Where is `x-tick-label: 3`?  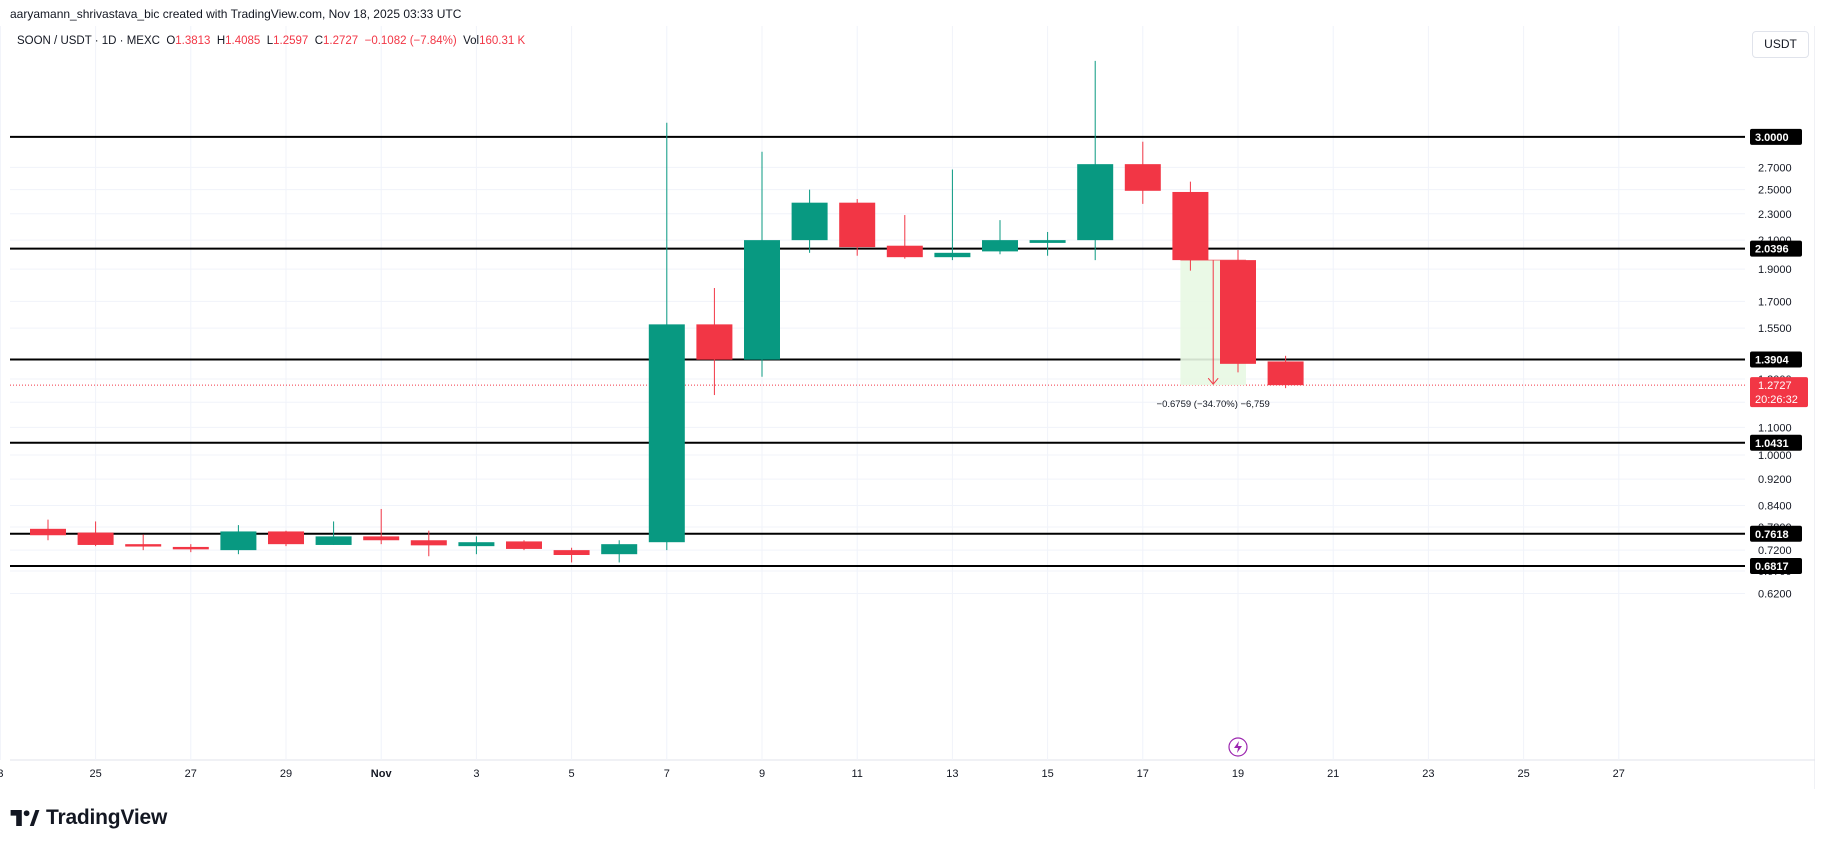 x-tick-label: 3 is located at coordinates (1, 774).